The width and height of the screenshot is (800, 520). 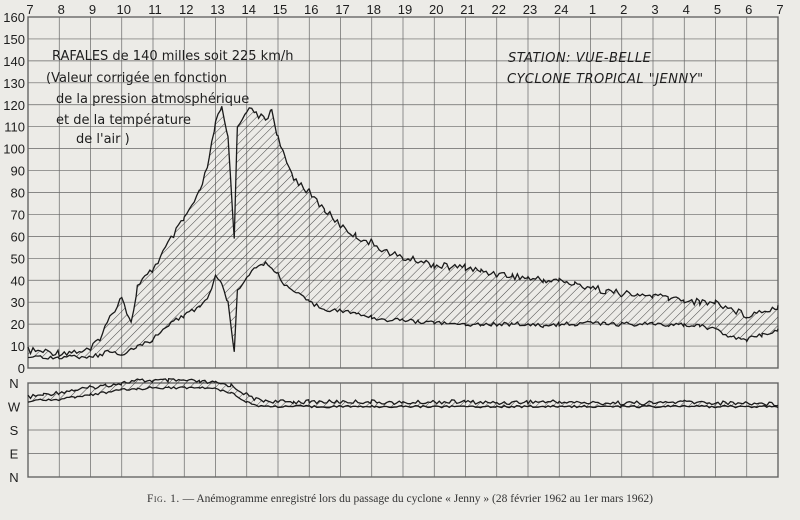 What do you see at coordinates (61, 9) in the screenshot?
I see `x-tick-label: 8` at bounding box center [61, 9].